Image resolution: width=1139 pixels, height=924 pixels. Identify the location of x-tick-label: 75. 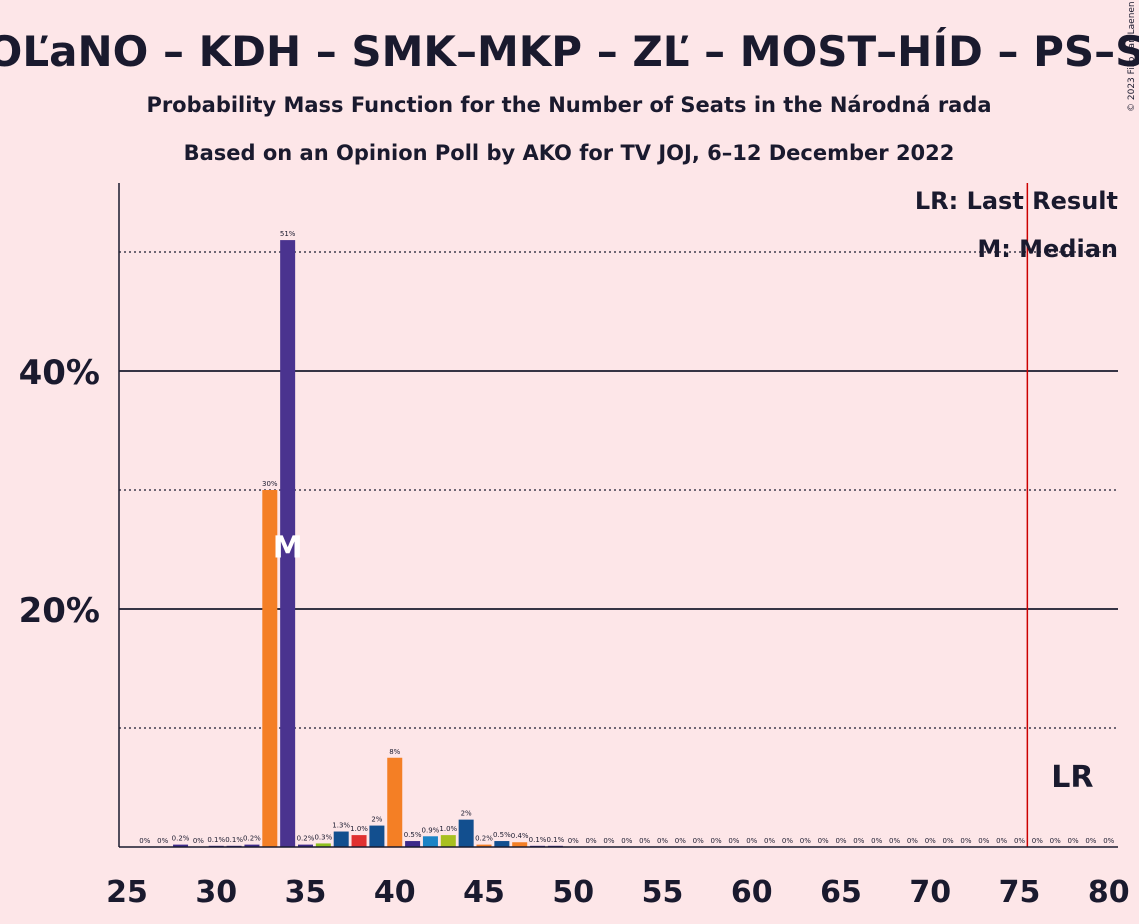
(1020, 892).